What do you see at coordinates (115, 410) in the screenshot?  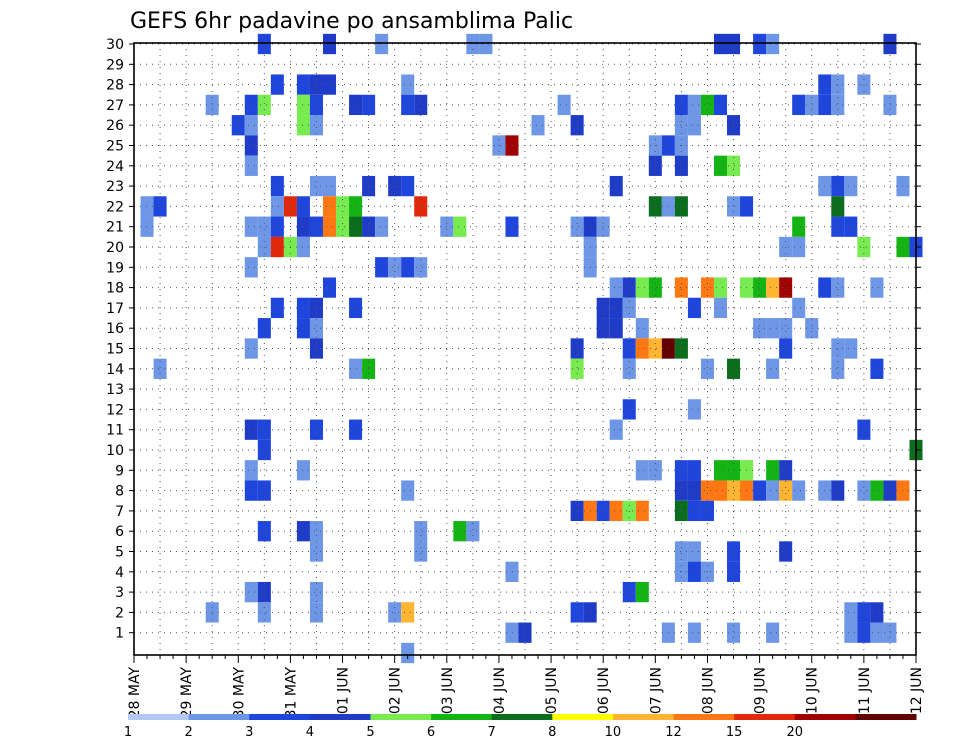 I see `y-tick-label: 12` at bounding box center [115, 410].